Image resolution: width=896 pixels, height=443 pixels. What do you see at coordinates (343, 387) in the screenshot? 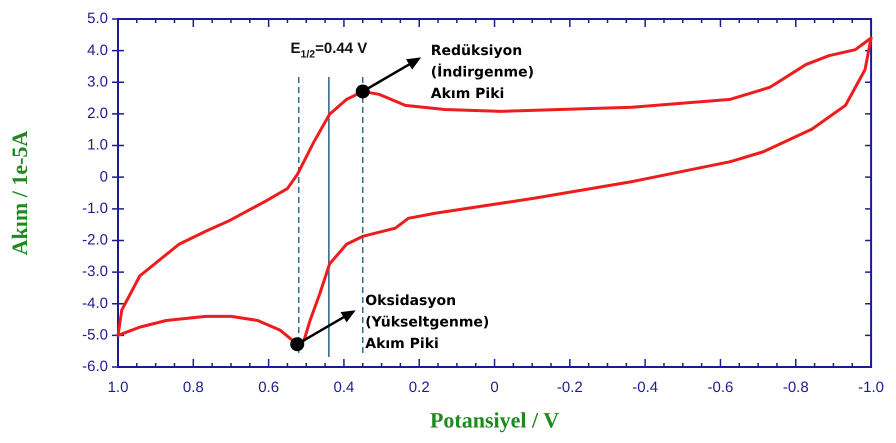
I see `x-tick-label: 0.4` at bounding box center [343, 387].